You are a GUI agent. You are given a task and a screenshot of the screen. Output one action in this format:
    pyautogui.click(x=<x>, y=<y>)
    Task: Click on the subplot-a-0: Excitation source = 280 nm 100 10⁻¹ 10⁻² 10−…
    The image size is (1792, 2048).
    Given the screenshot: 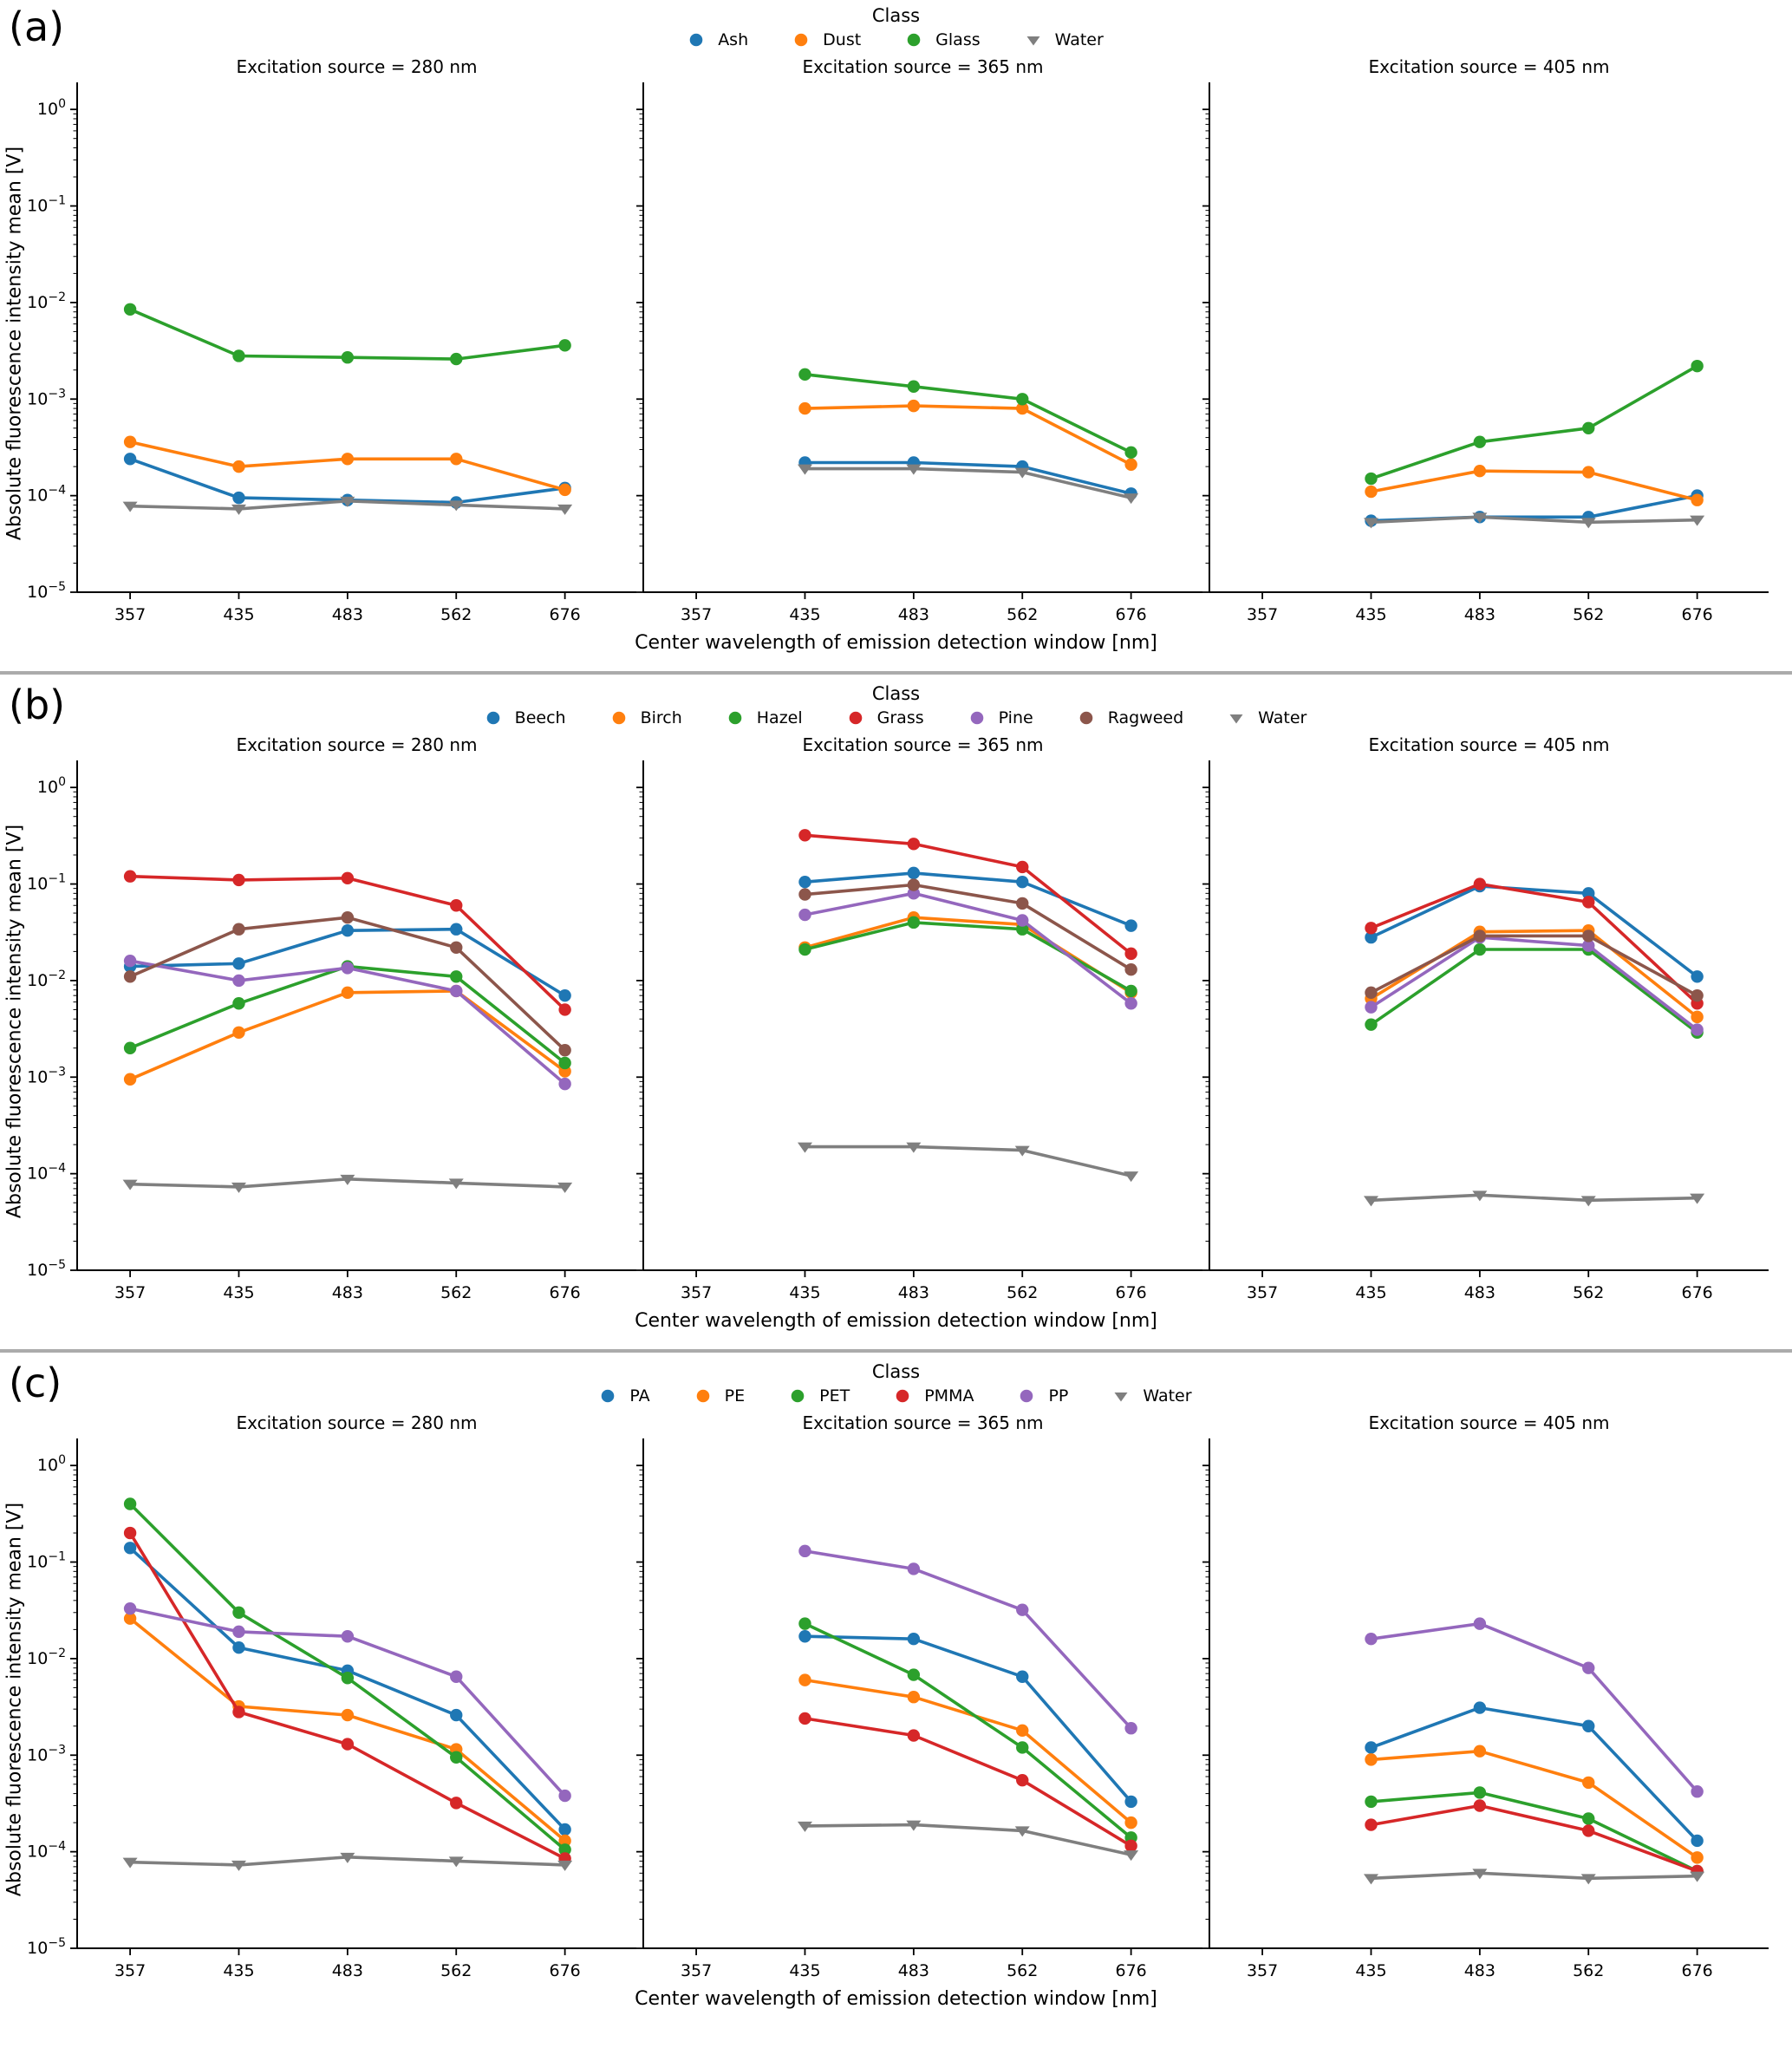 What is the action you would take?
    pyautogui.click(x=331, y=343)
    